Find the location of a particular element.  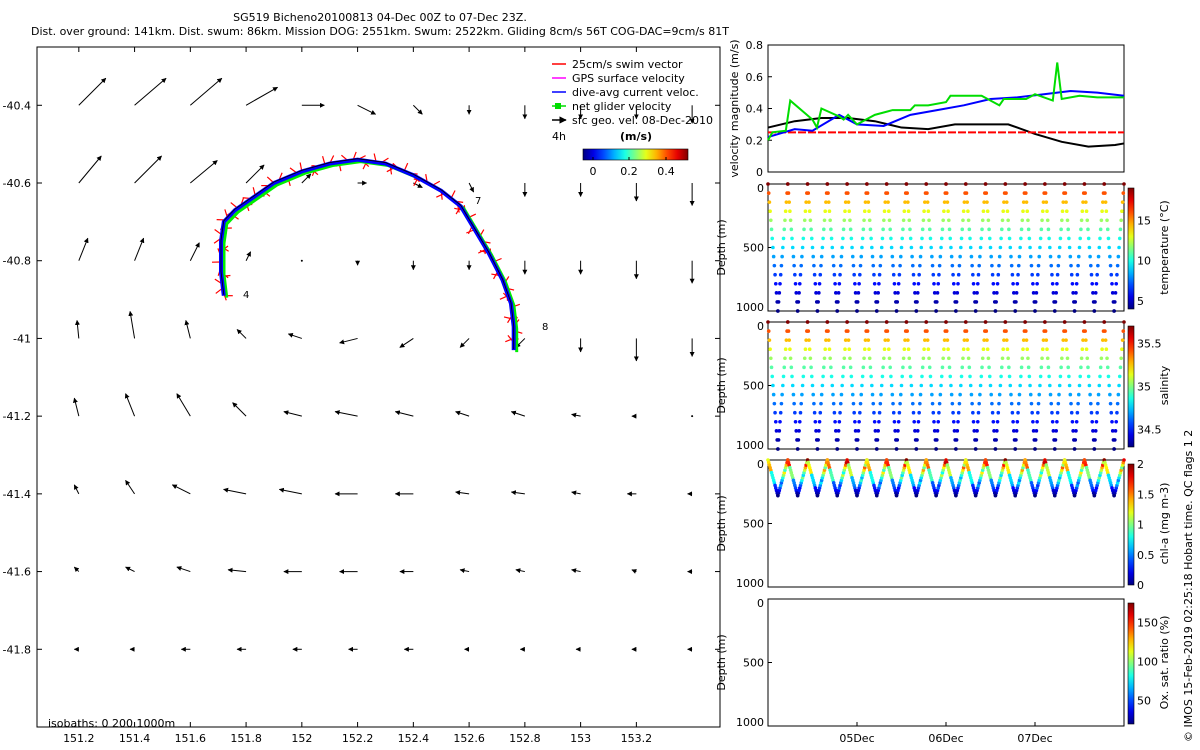

glider-track is located at coordinates (367, 254).